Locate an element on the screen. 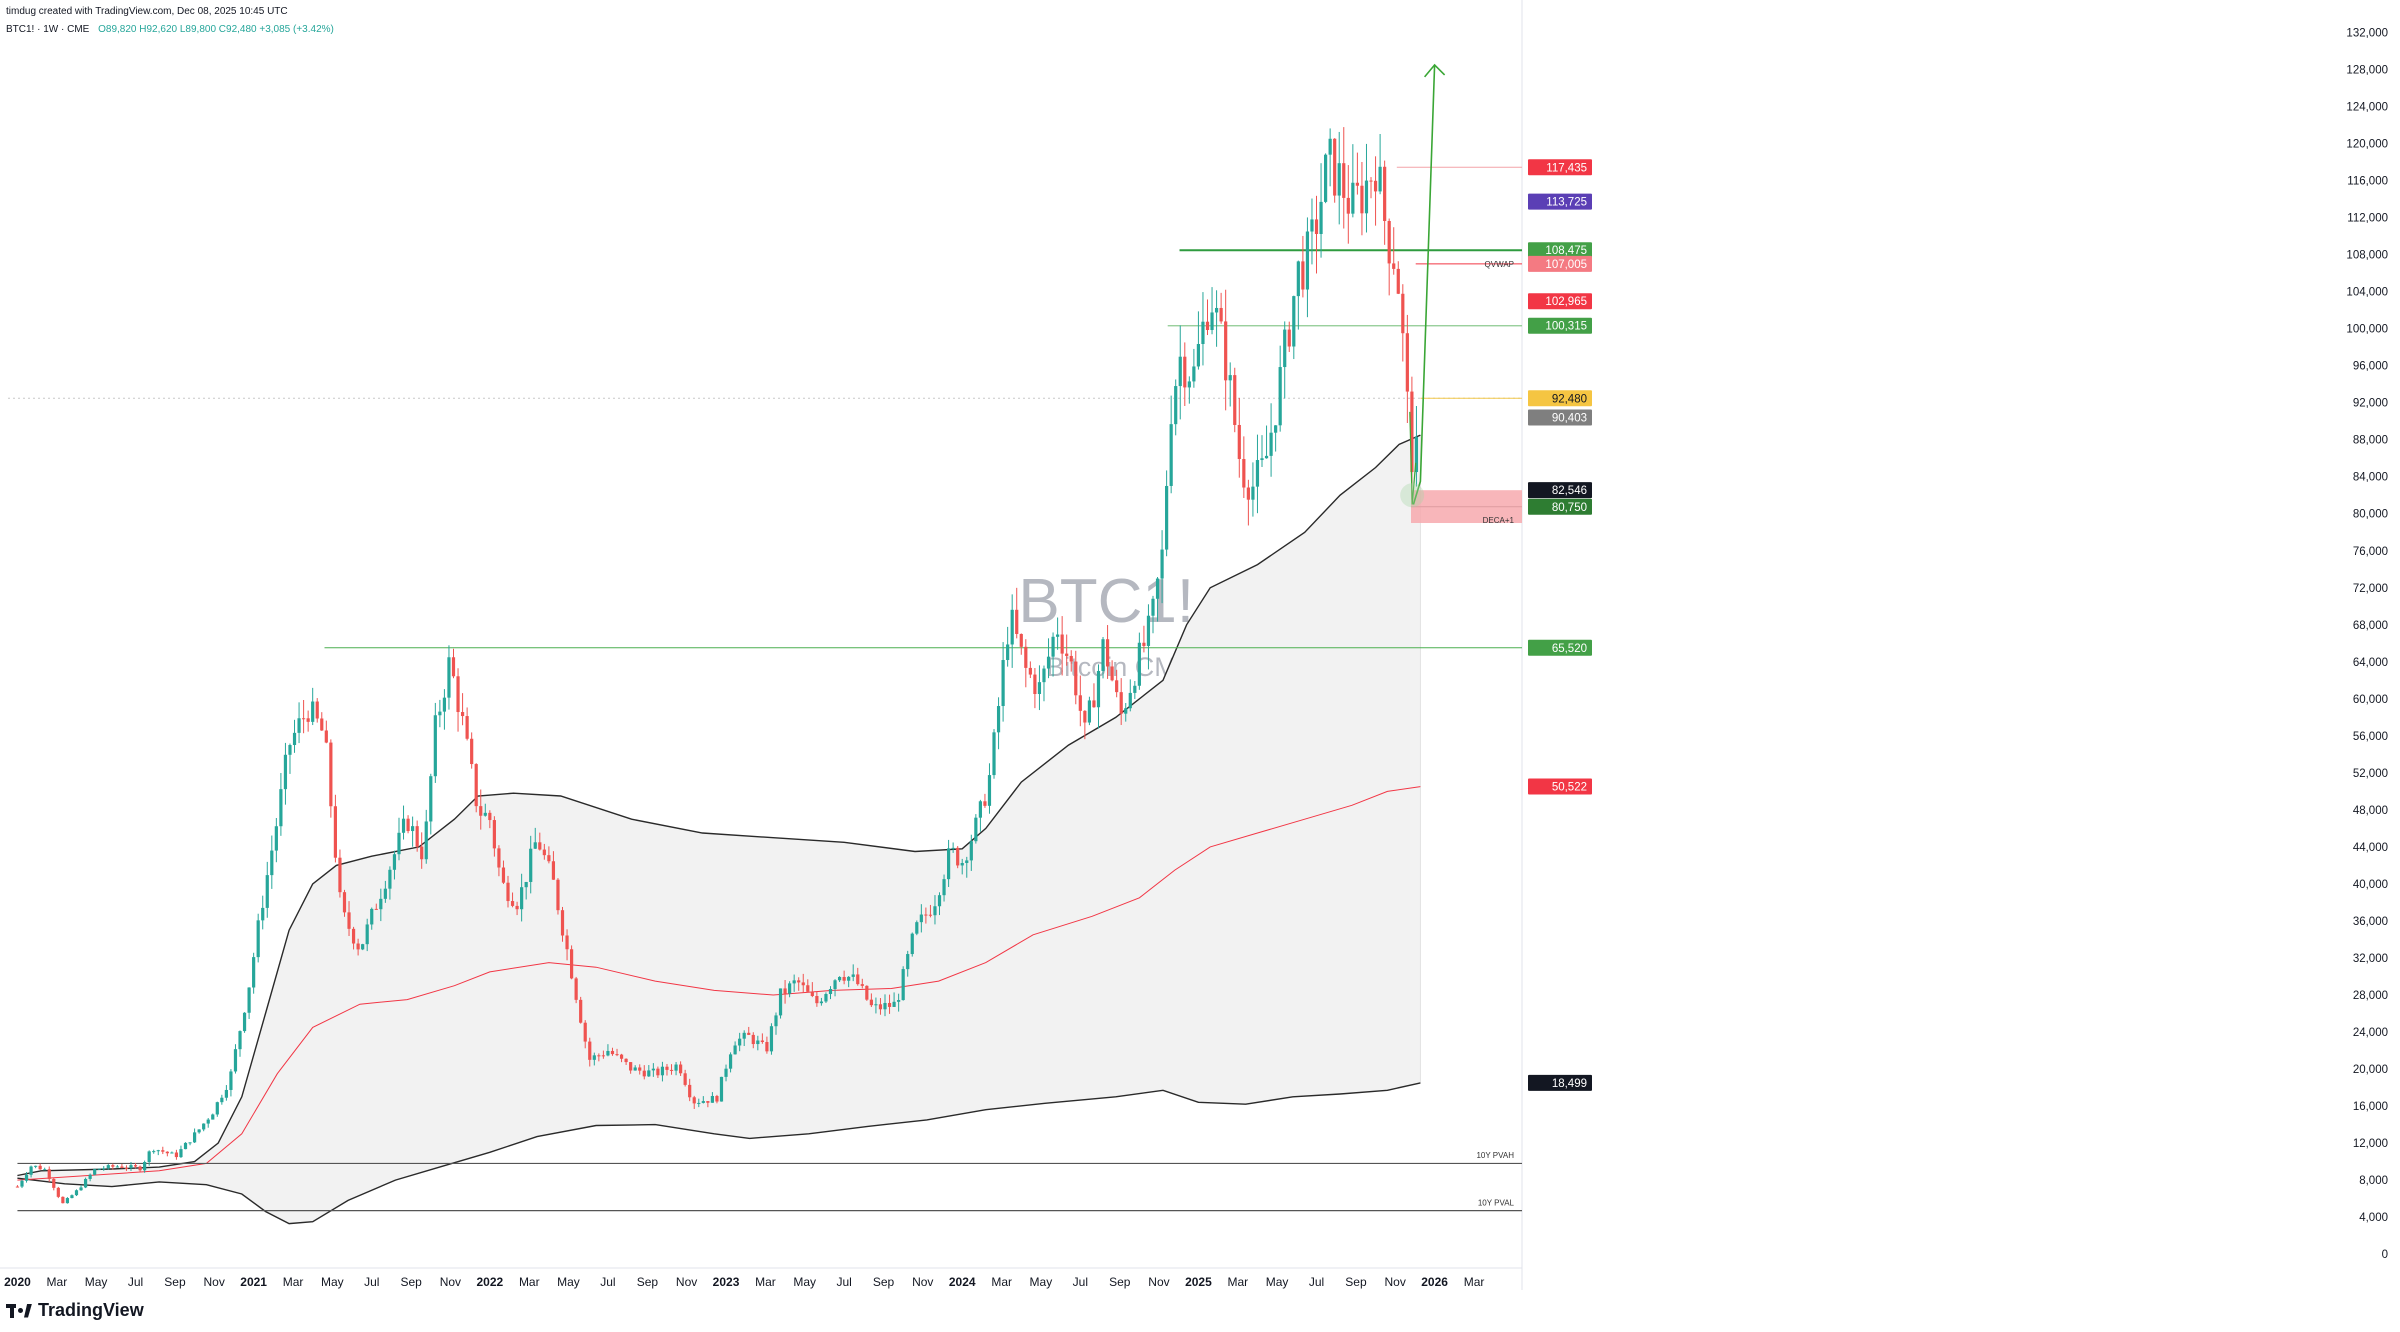 This screenshot has width=2400, height=1332. y-tick-label: 104,000 is located at coordinates (2367, 293).